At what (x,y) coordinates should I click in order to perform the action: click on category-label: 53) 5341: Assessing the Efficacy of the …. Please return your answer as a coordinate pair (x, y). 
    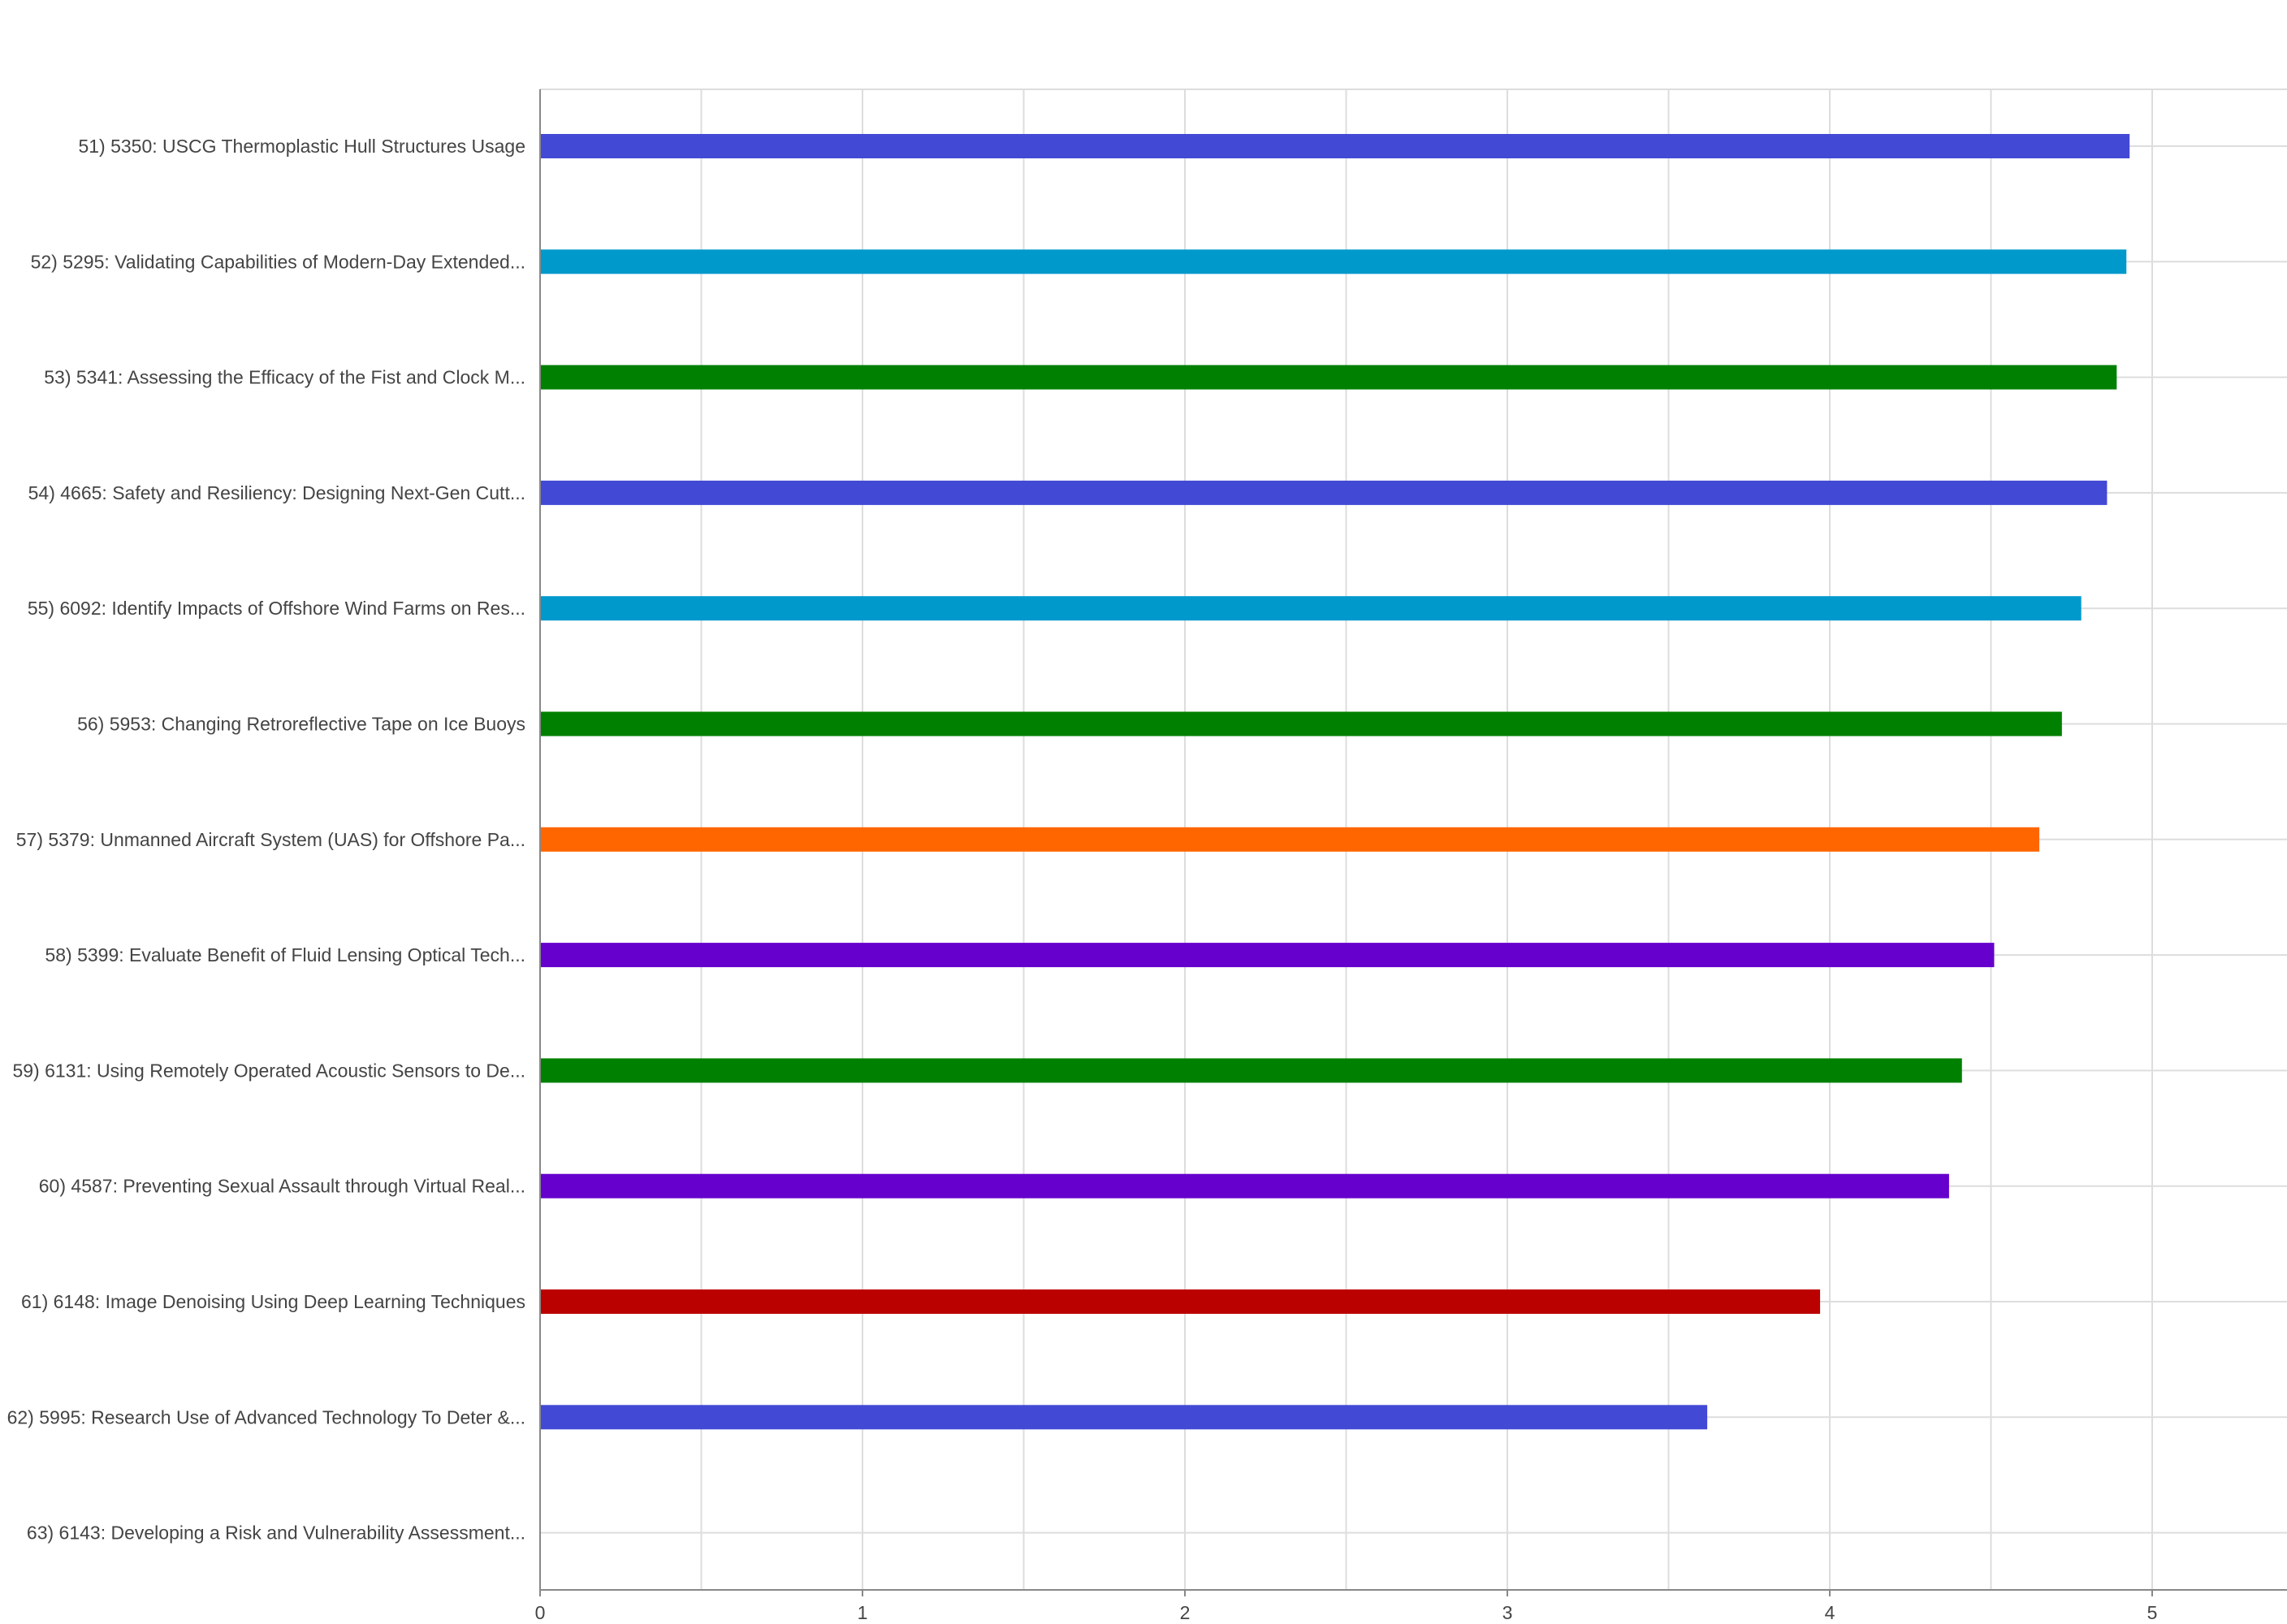
    Looking at the image, I should click on (284, 378).